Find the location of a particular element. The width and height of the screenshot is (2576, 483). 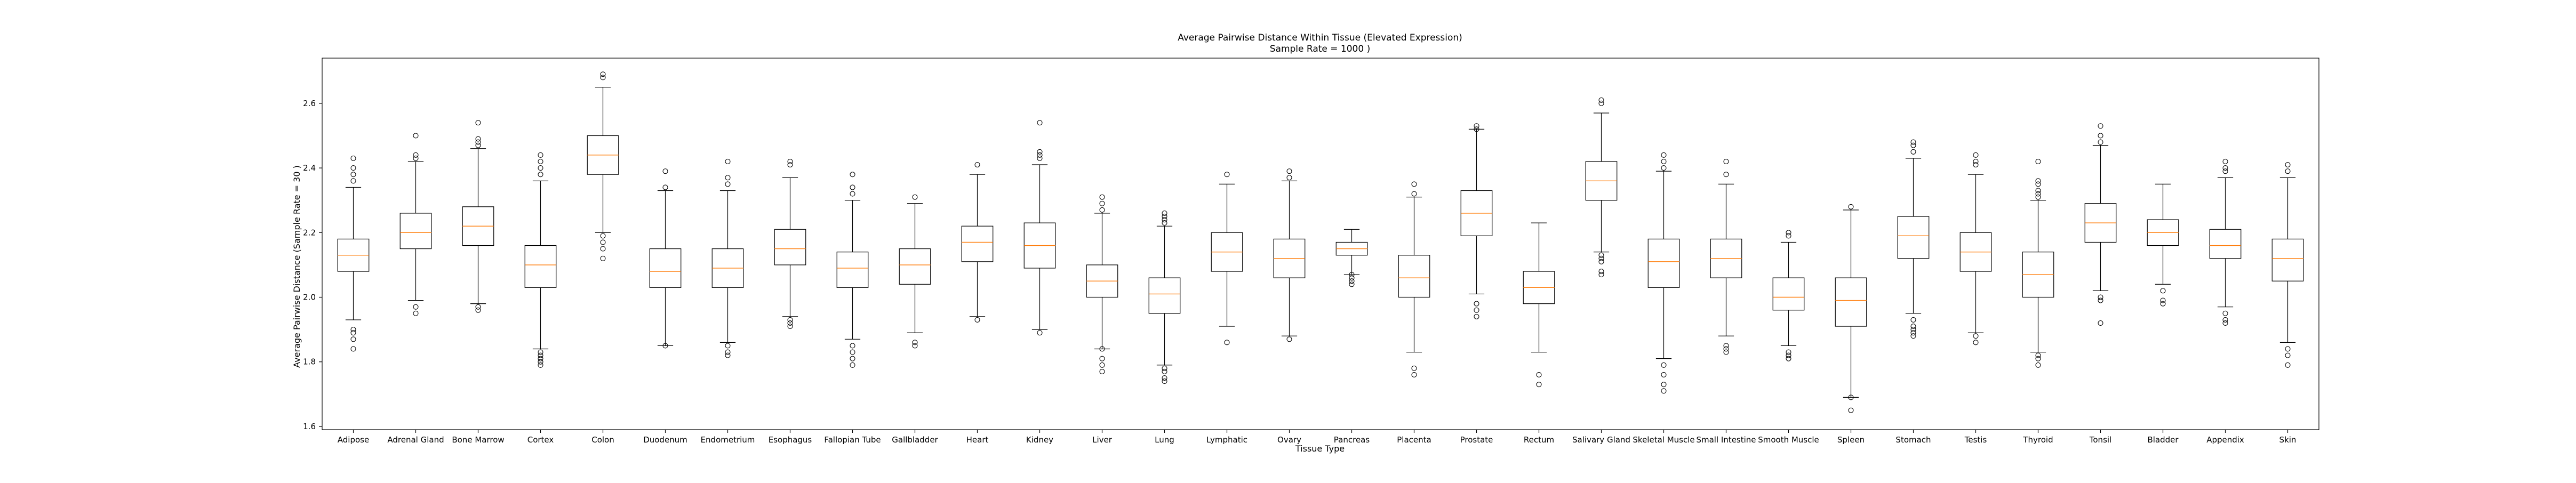

box-duodenum is located at coordinates (665, 258).